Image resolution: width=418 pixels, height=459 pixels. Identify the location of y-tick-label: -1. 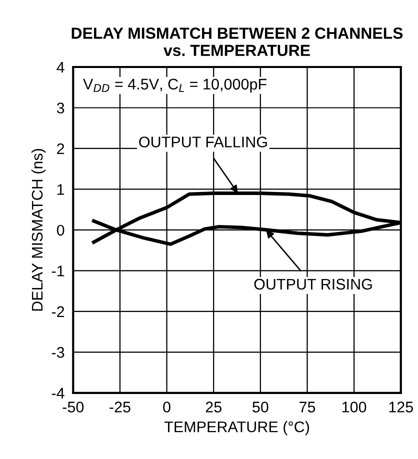
(58, 271).